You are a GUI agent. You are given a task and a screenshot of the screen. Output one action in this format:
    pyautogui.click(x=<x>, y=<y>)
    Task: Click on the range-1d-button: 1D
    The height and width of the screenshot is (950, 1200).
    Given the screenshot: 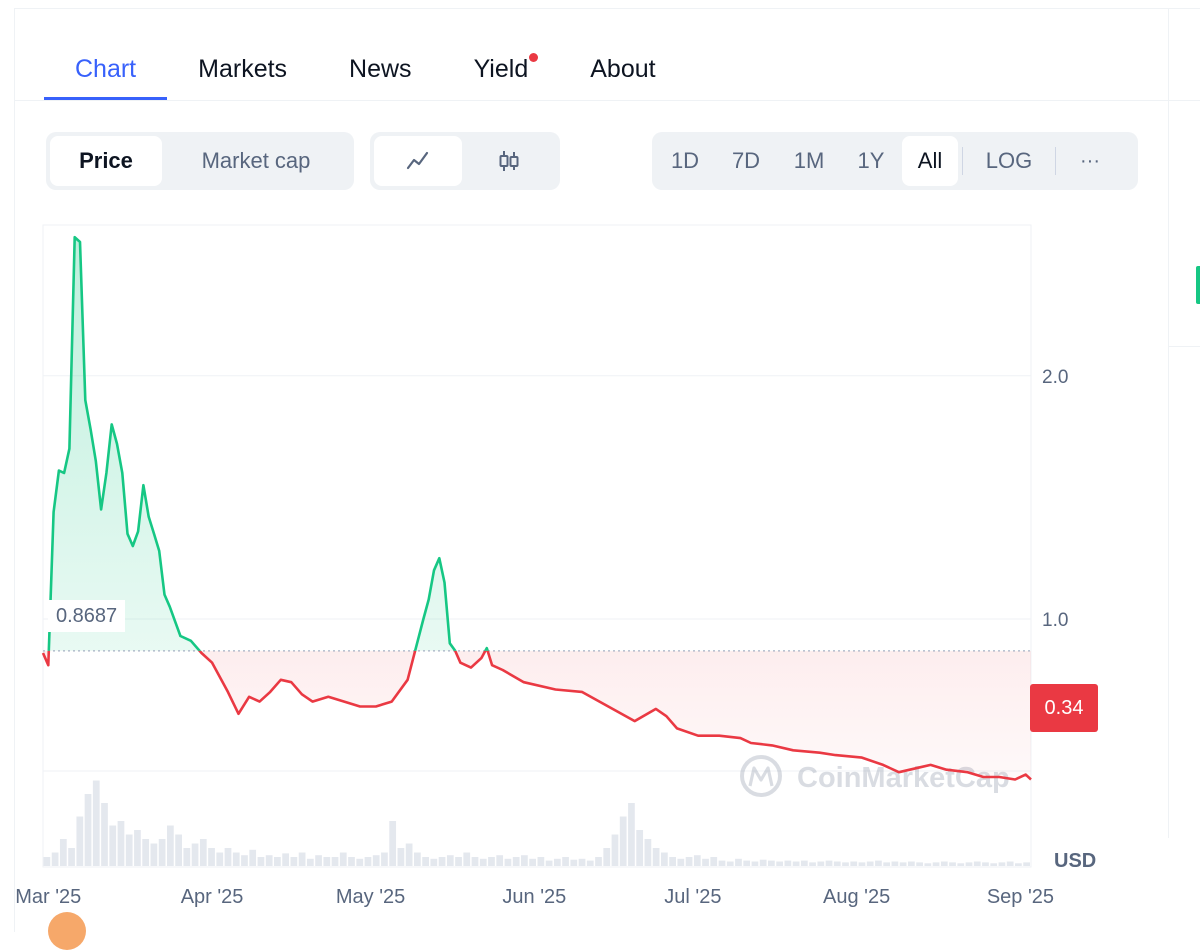 What is the action you would take?
    pyautogui.click(x=685, y=160)
    